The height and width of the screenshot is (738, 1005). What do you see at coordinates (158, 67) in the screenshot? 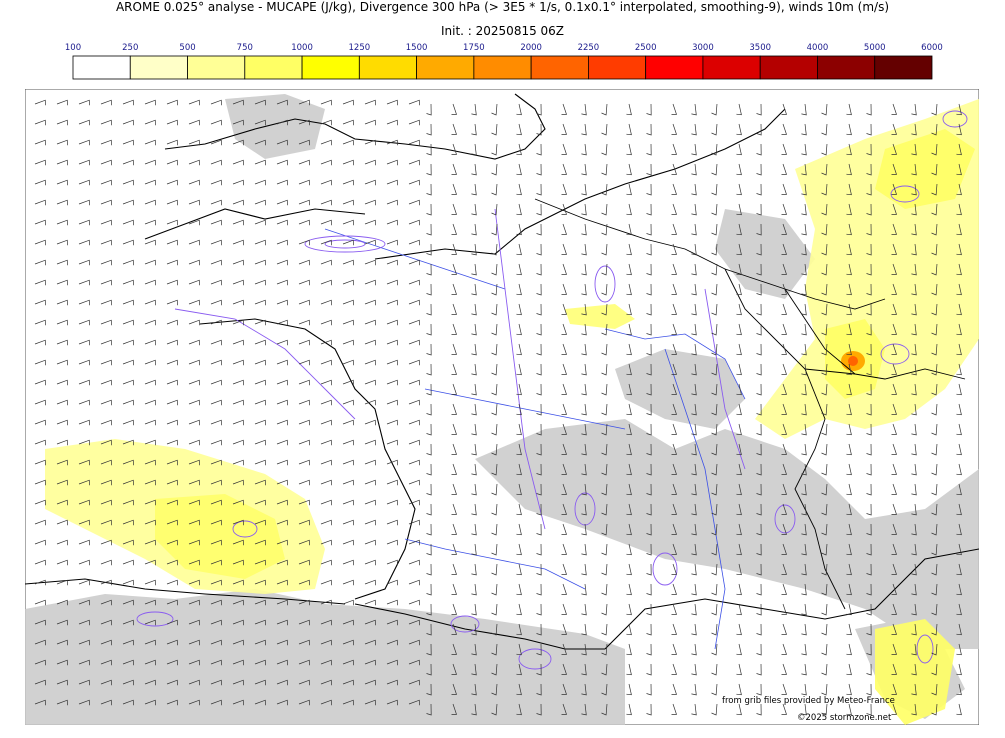
I see `colorbar-swatch` at bounding box center [158, 67].